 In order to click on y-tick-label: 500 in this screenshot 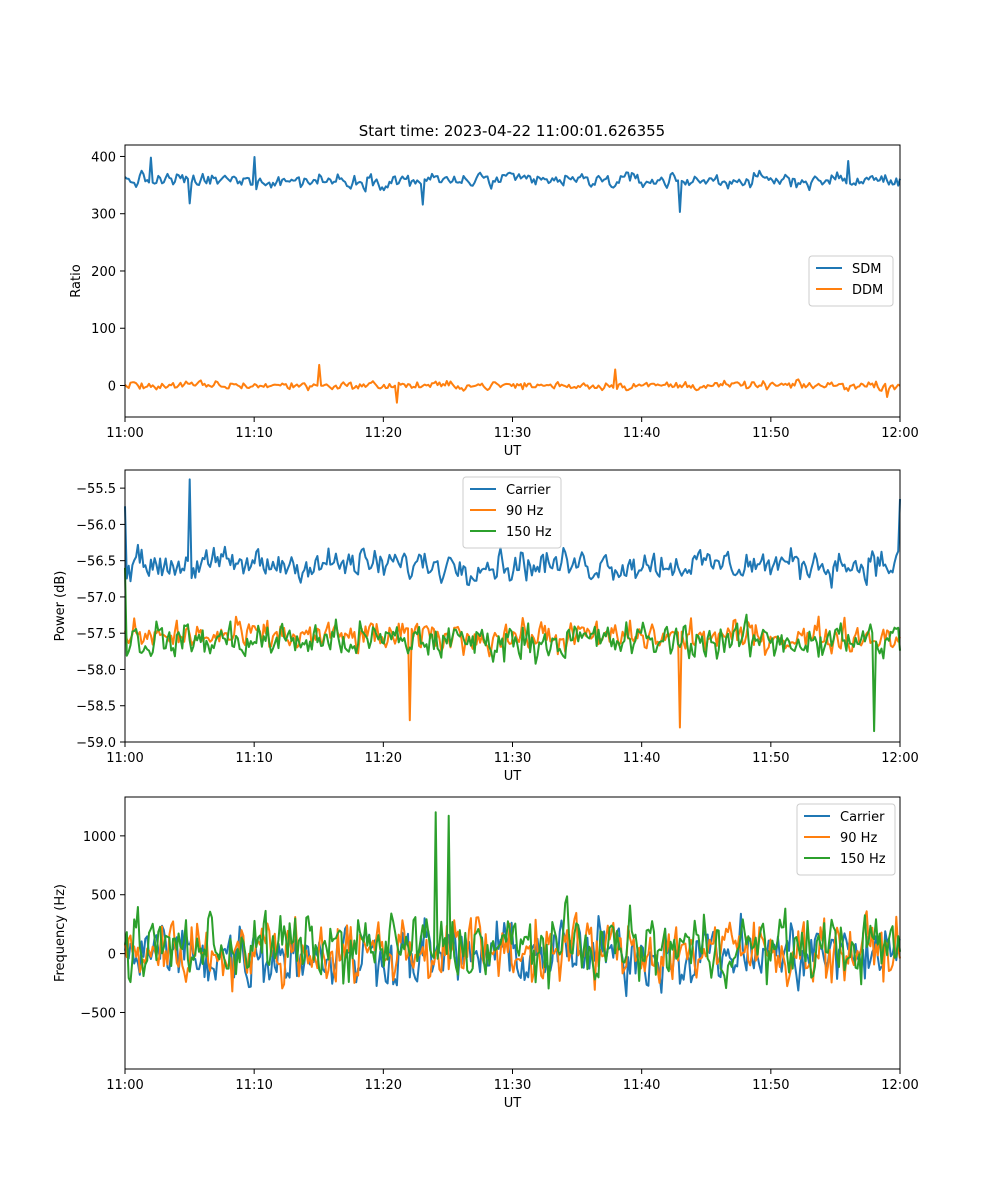, I will do `click(103, 896)`.